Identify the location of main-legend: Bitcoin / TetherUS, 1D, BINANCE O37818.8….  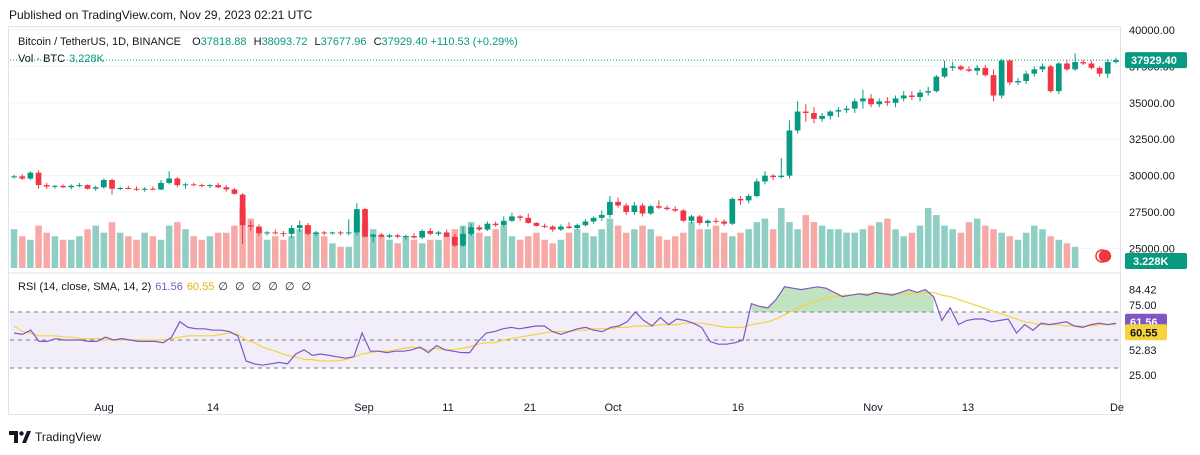
(268, 42).